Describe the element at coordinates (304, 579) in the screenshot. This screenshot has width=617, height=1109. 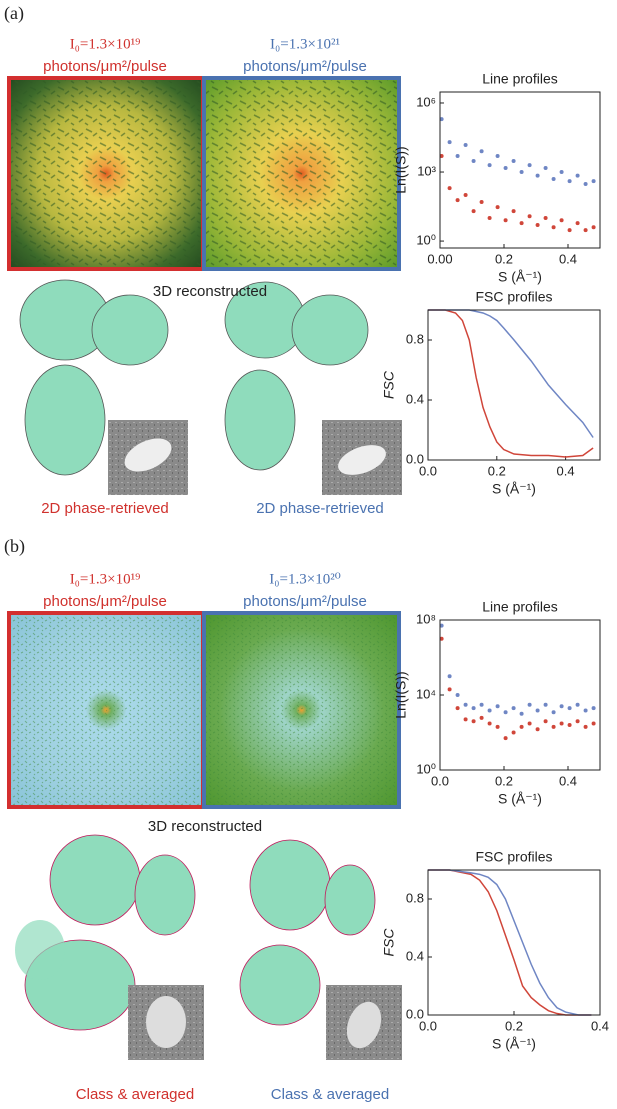
I see `intensity: I₀=1.3×10²⁰` at that location.